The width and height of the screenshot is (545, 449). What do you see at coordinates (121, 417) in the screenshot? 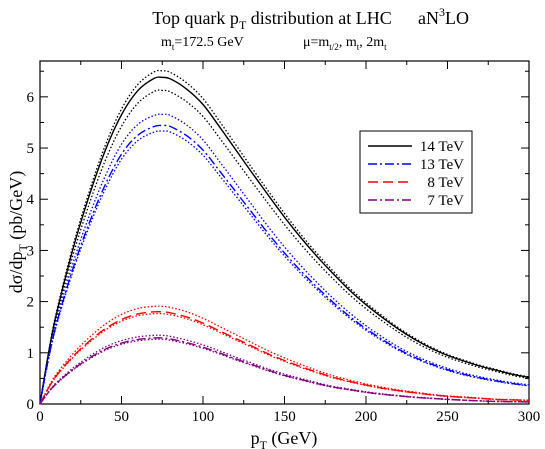
I see `x-tick-label: 50` at bounding box center [121, 417].